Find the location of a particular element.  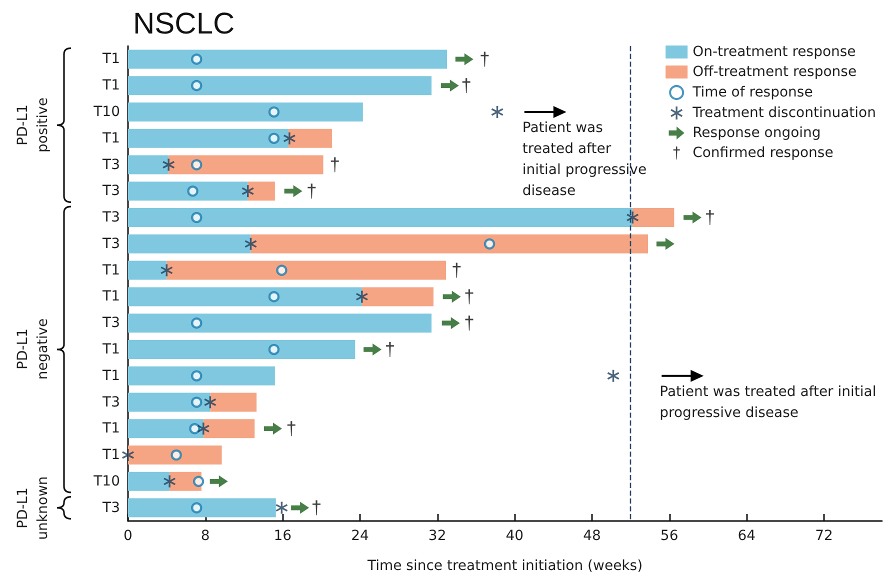

x-tick-label: 32 is located at coordinates (437, 536).